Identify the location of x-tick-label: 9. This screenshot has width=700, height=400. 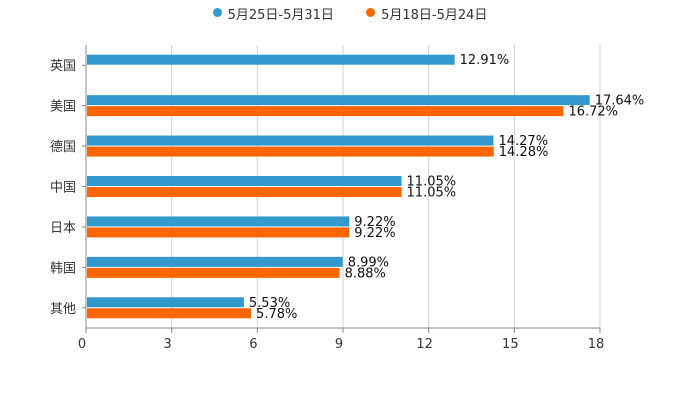
(339, 344).